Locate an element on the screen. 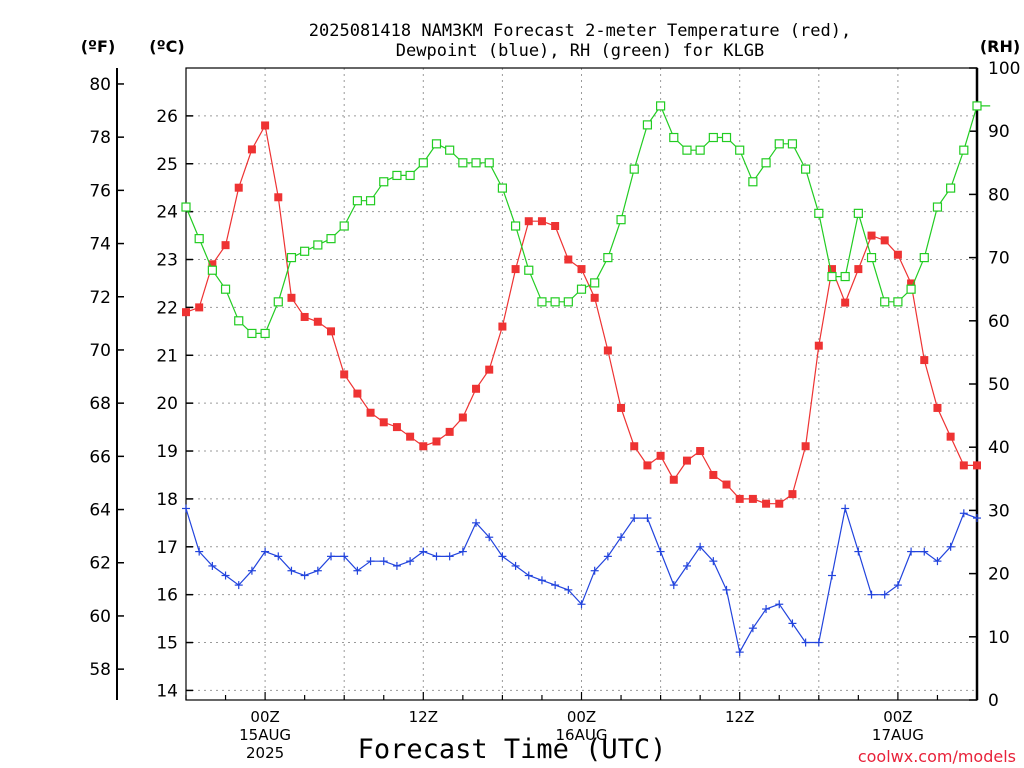 Image resolution: width=1024 pixels, height=768 pixels. fahrenheit-tick-label: 72 is located at coordinates (100, 298).